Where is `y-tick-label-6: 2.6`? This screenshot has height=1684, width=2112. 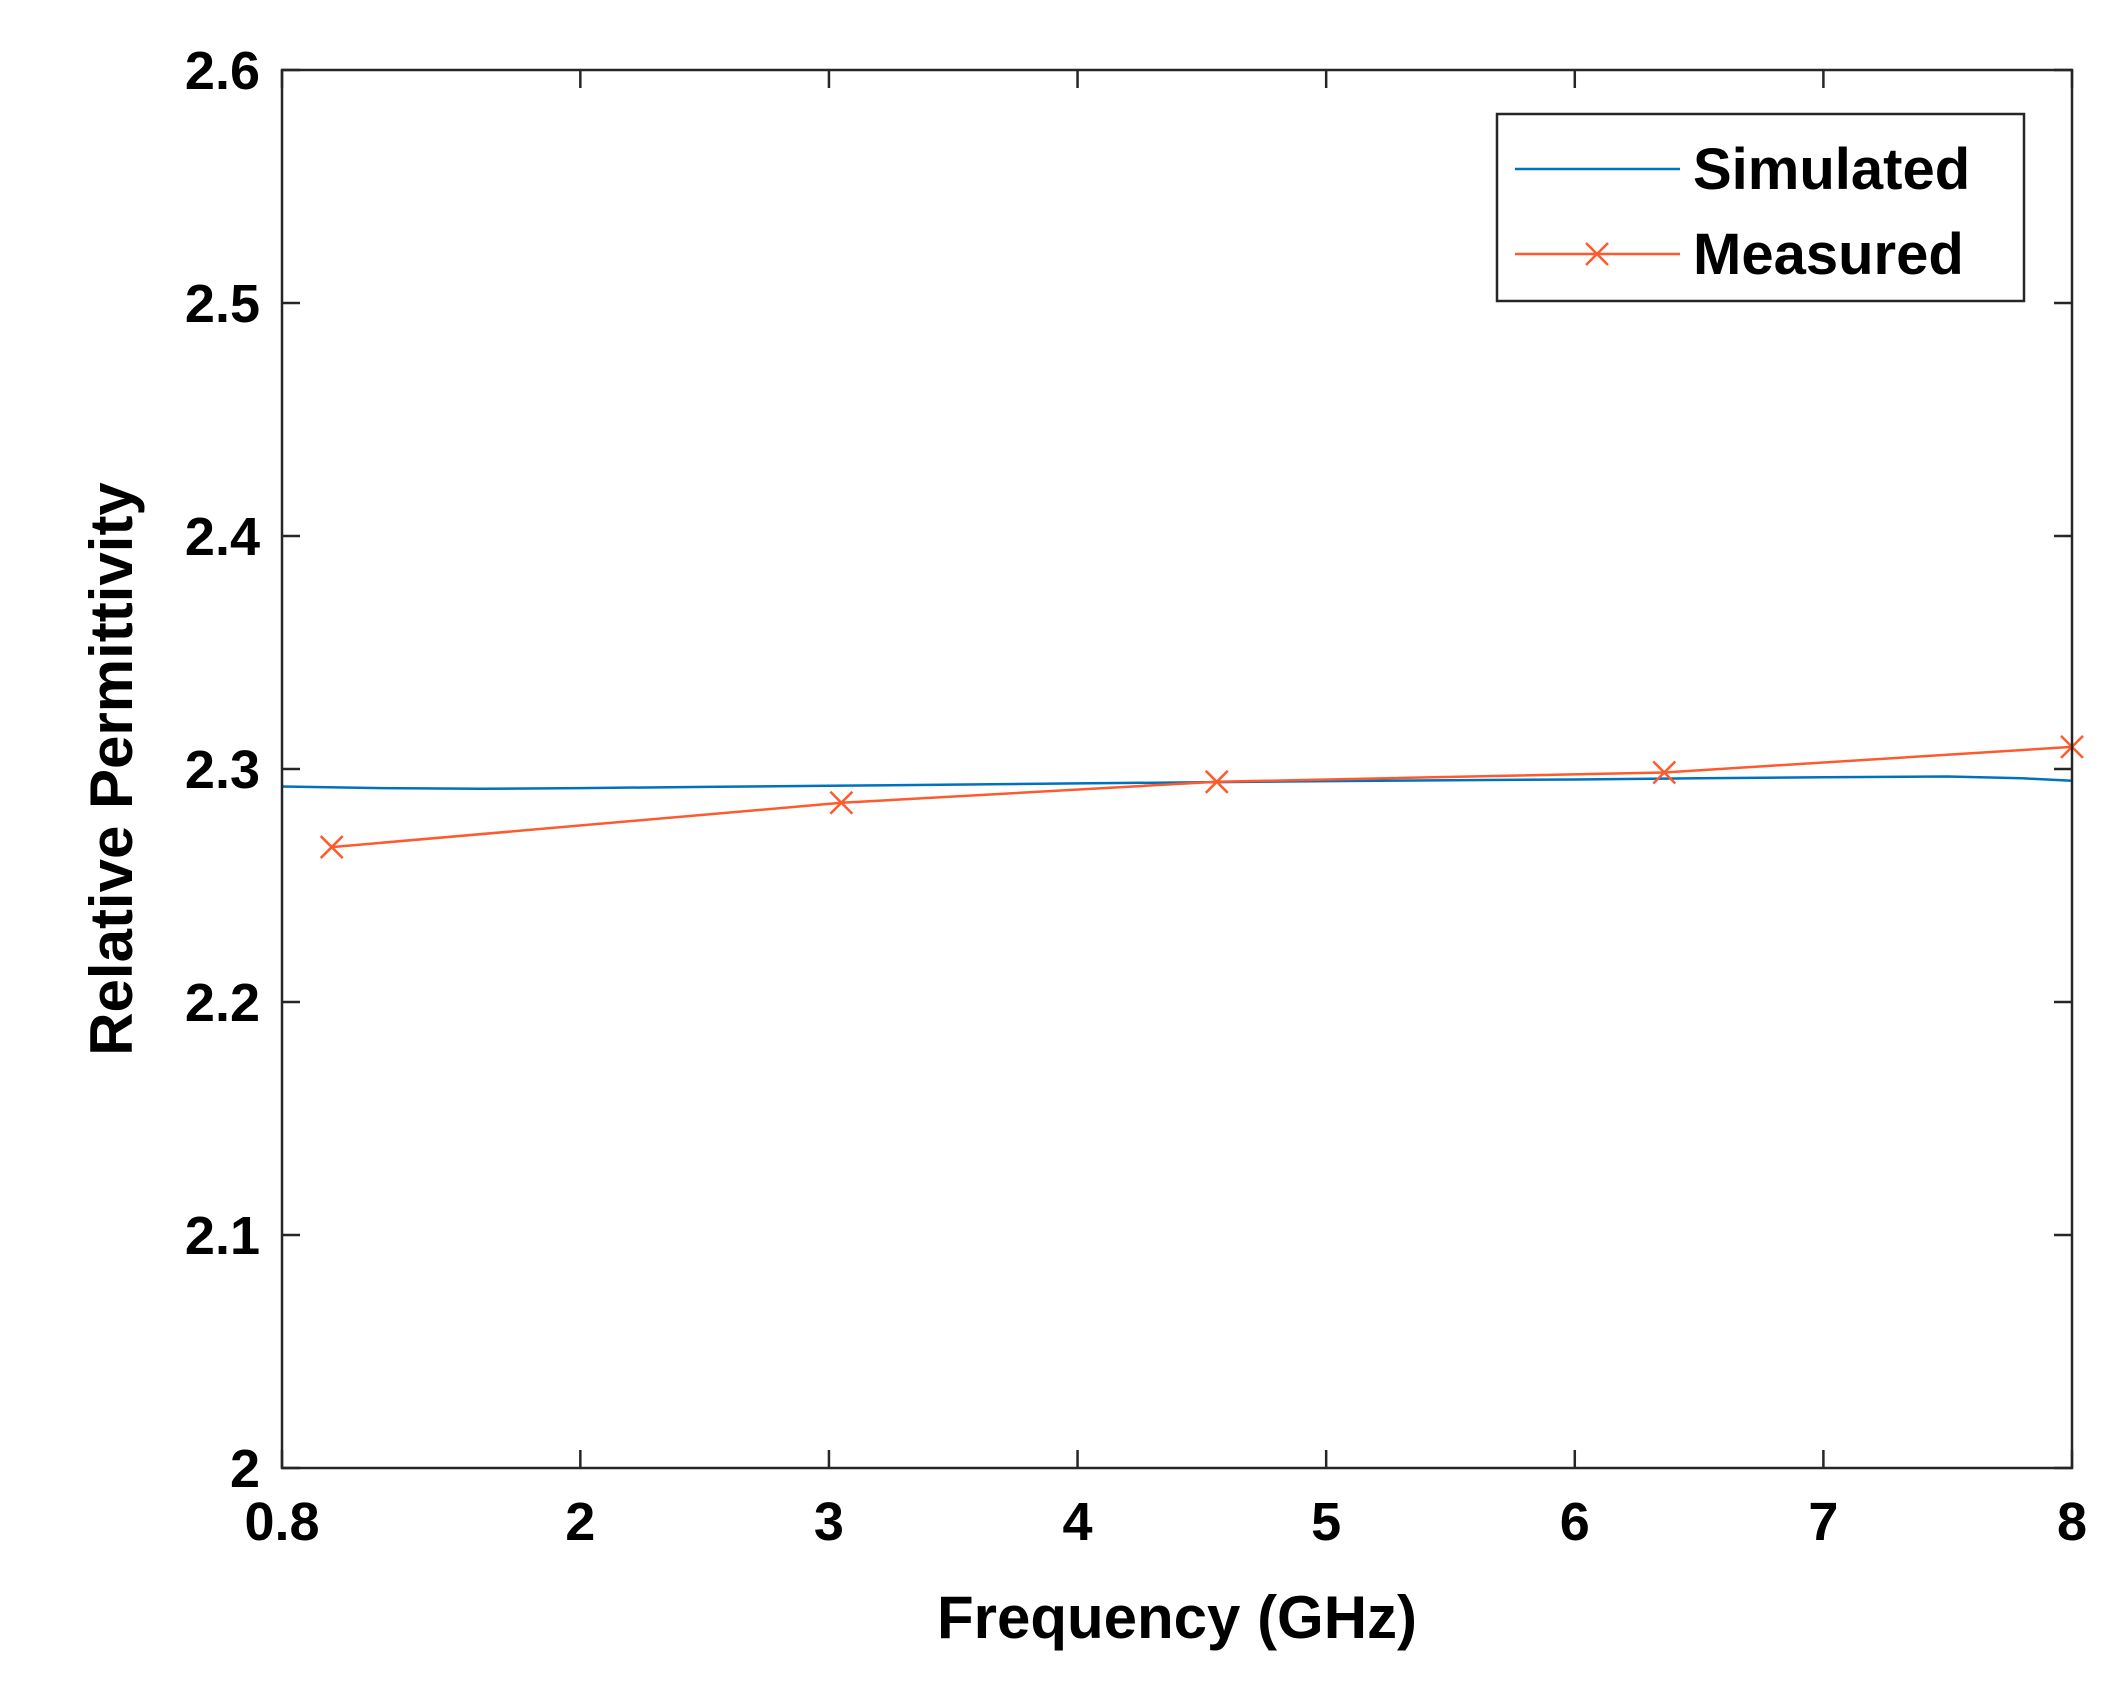
y-tick-label-6: 2.6 is located at coordinates (222, 71).